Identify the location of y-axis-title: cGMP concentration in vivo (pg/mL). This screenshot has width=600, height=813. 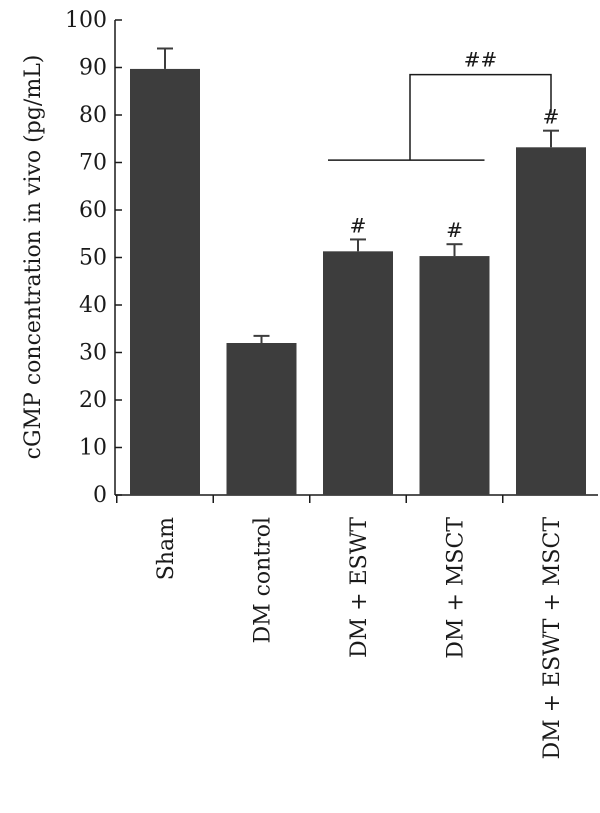
(33, 257).